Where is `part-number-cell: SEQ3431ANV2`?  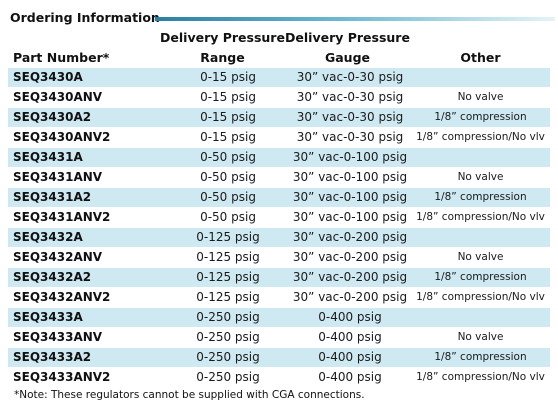
part-number-cell: SEQ3431ANV2 is located at coordinates (62, 217).